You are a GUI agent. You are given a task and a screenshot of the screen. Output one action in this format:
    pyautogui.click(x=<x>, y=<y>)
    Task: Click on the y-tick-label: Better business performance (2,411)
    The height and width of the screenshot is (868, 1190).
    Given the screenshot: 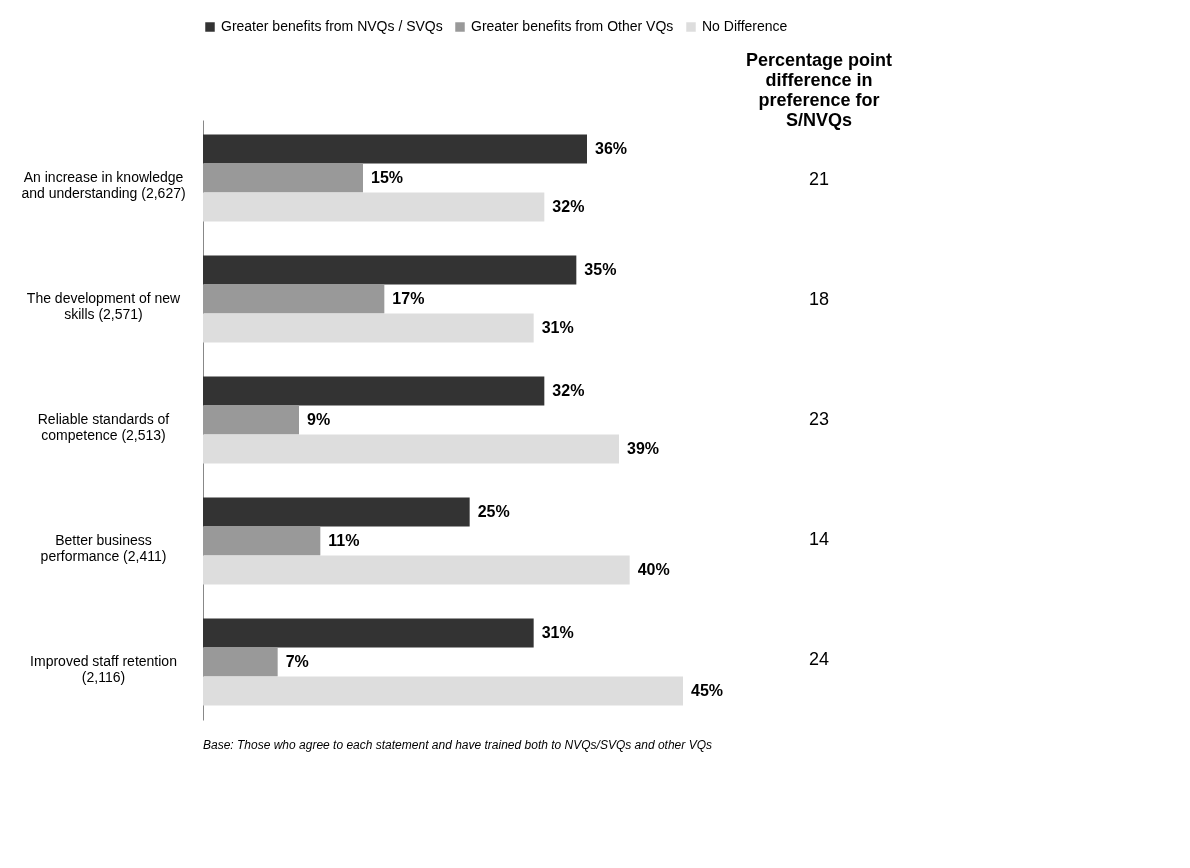 What is the action you would take?
    pyautogui.click(x=103, y=547)
    